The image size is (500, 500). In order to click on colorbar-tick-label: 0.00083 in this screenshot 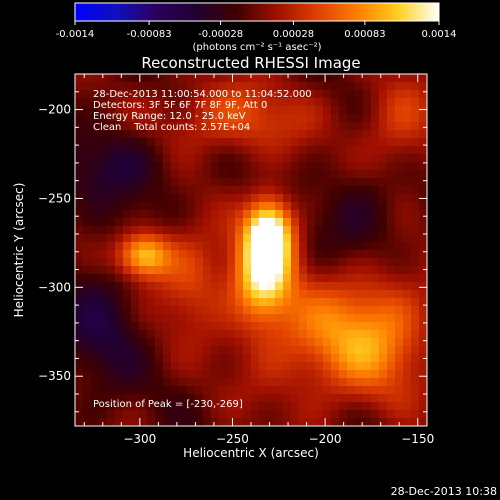, I will do `click(364, 34)`.